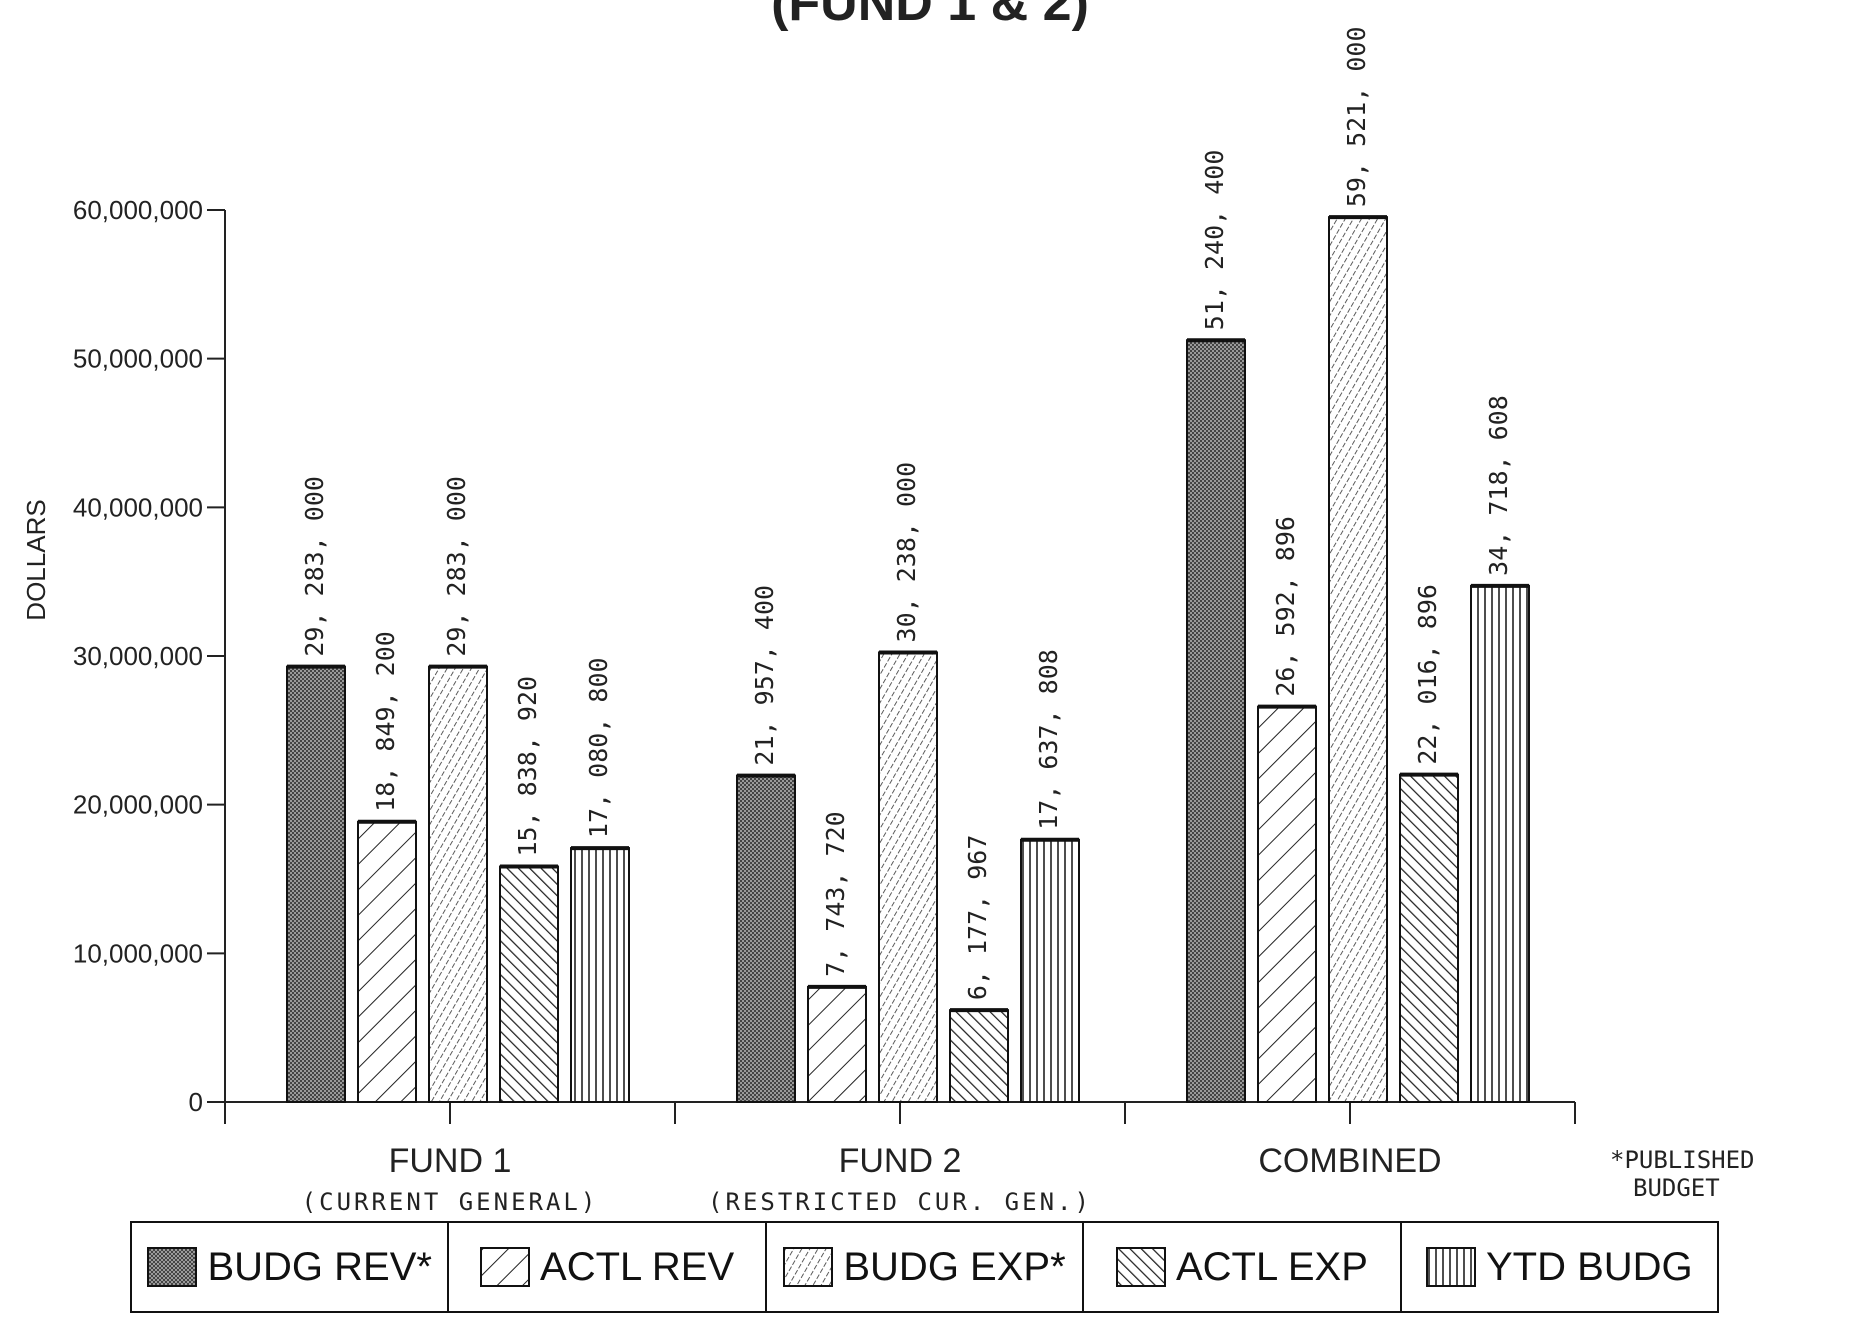  I want to click on footnote-line-2: BUDGET, so click(1676, 1188).